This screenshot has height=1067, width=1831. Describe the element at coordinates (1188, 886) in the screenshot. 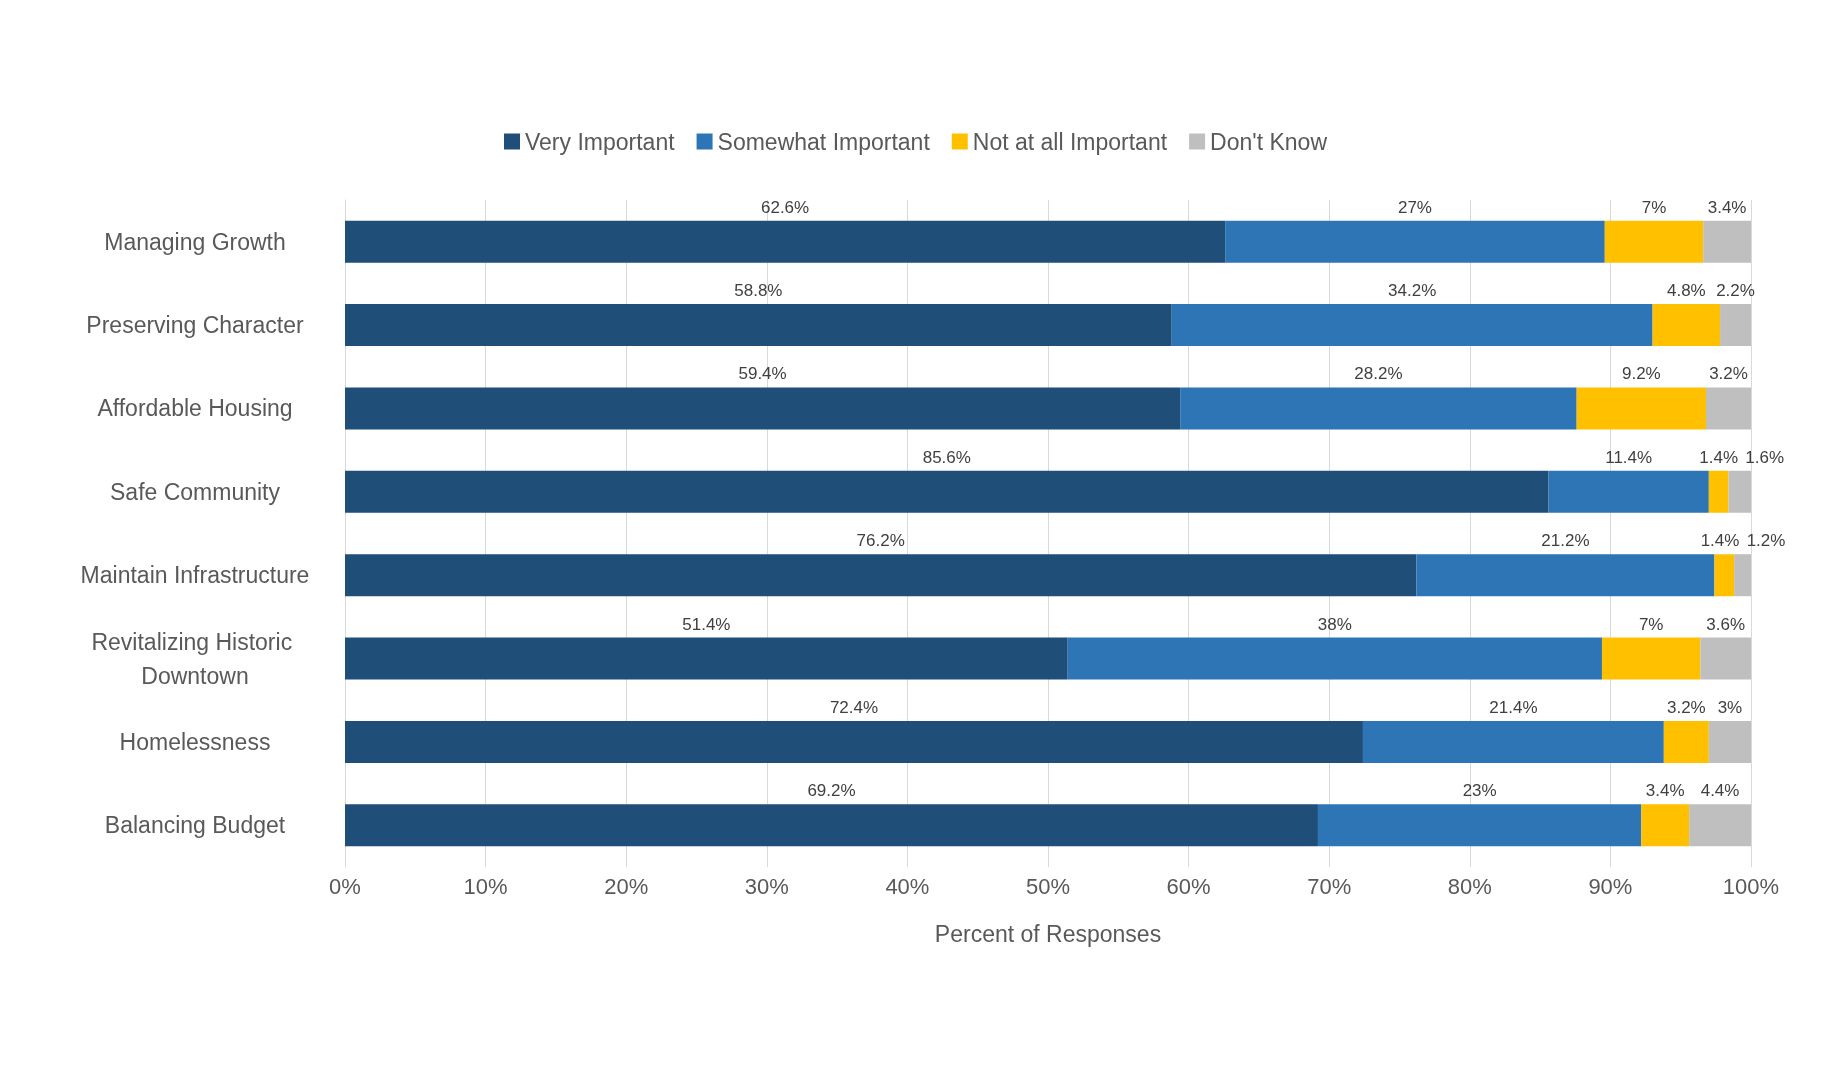

I see `x-tick-label: 60%` at that location.